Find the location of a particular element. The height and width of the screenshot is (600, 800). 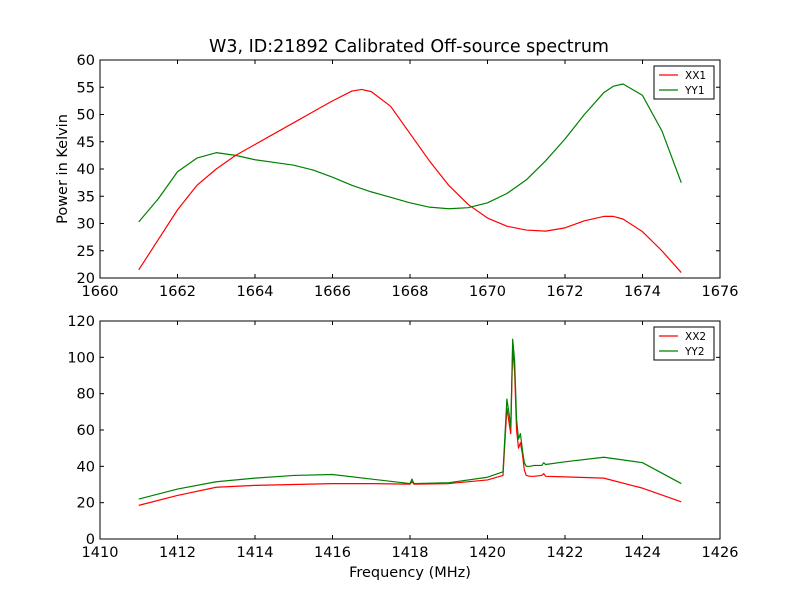

top-legend-box is located at coordinates (684, 82).